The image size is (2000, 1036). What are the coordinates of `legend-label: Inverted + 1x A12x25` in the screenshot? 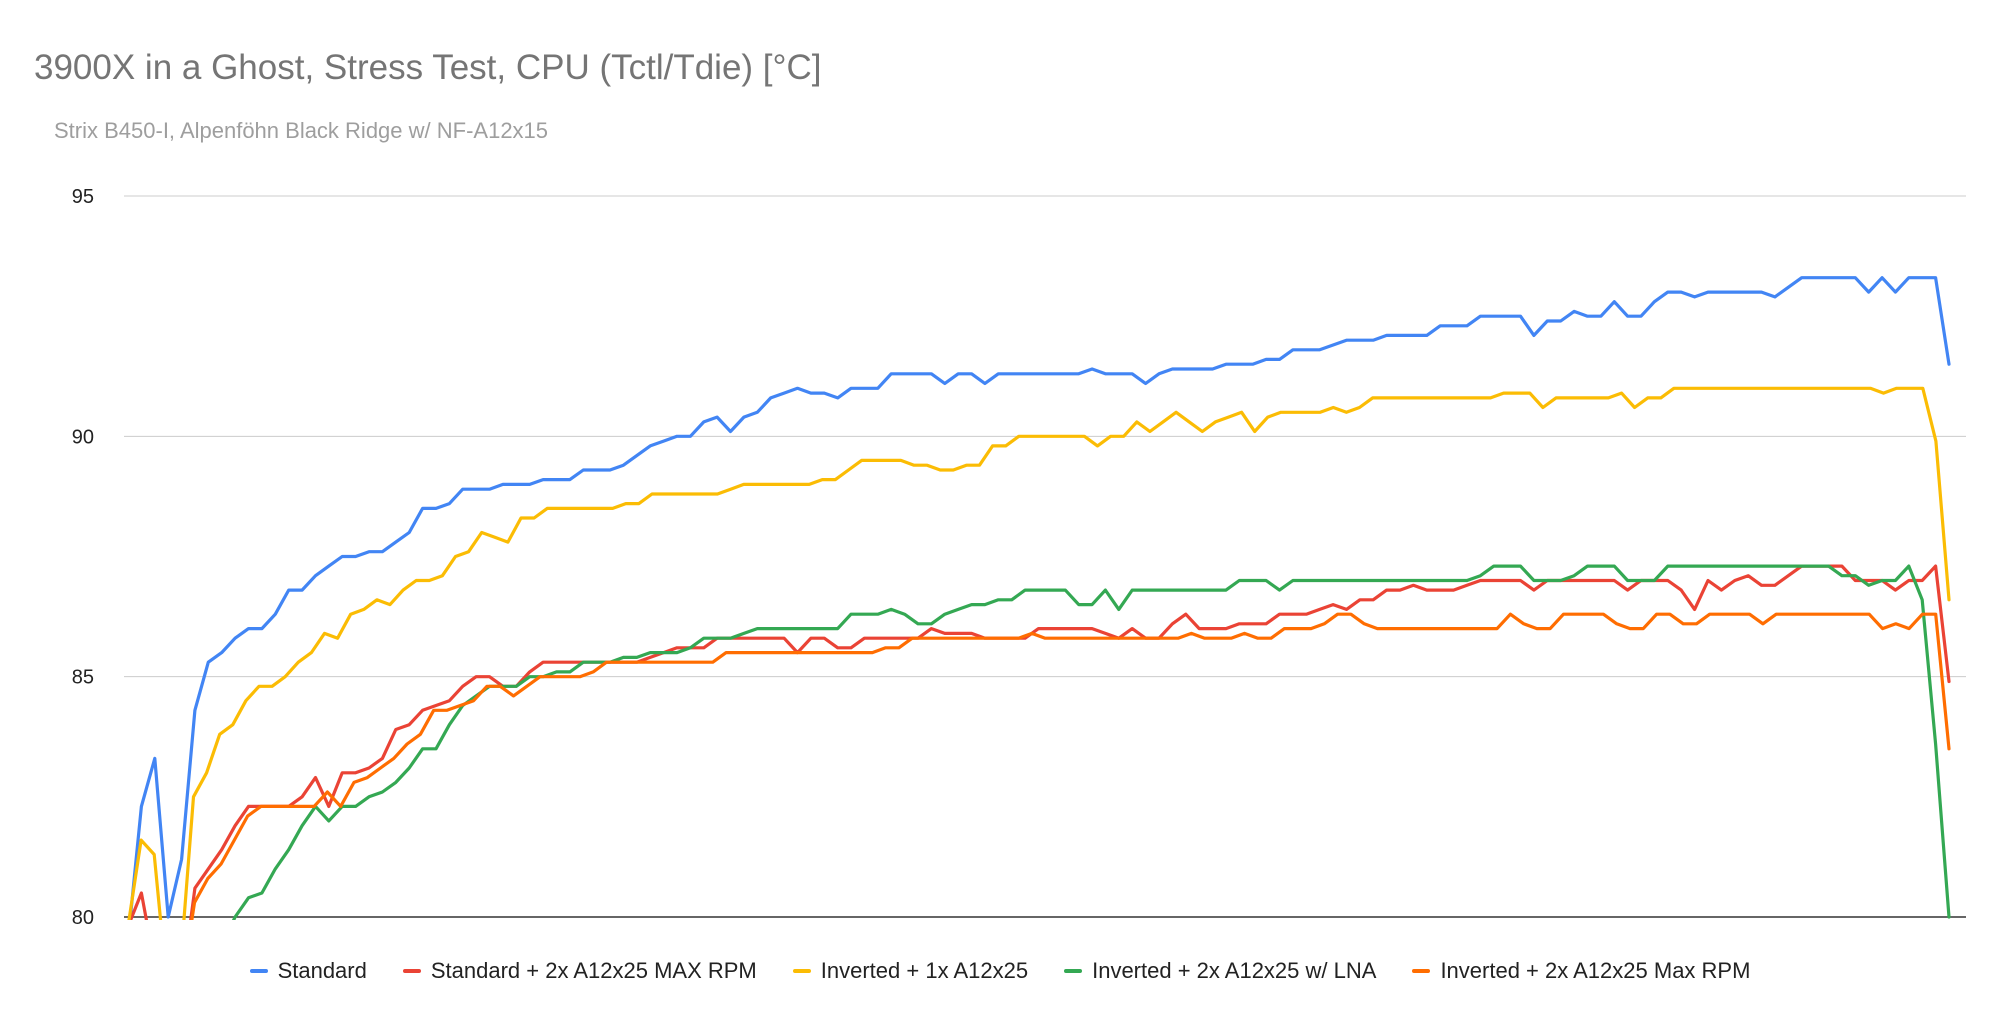 It's located at (924, 970).